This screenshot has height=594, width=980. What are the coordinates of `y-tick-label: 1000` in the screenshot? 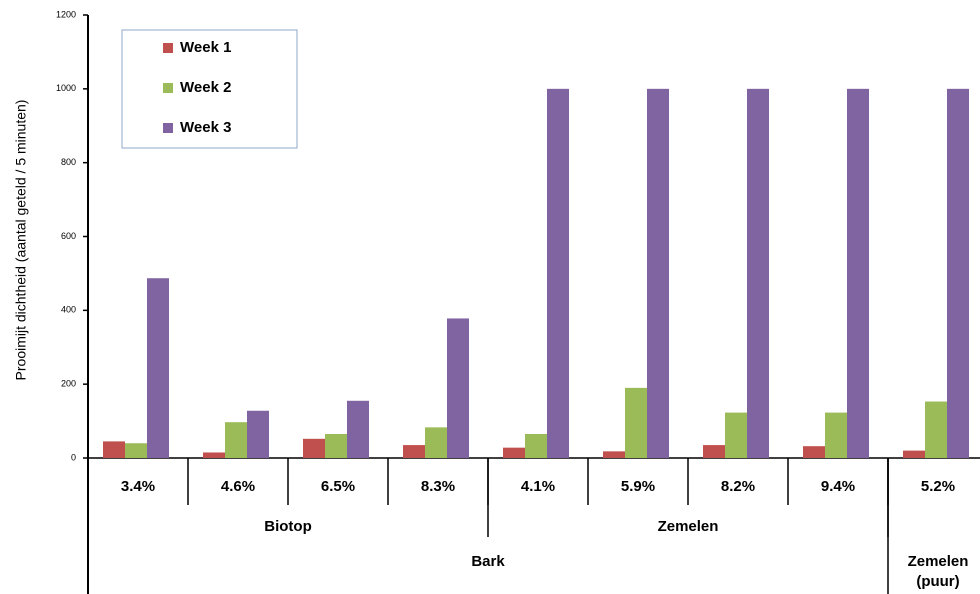 It's located at (66, 88).